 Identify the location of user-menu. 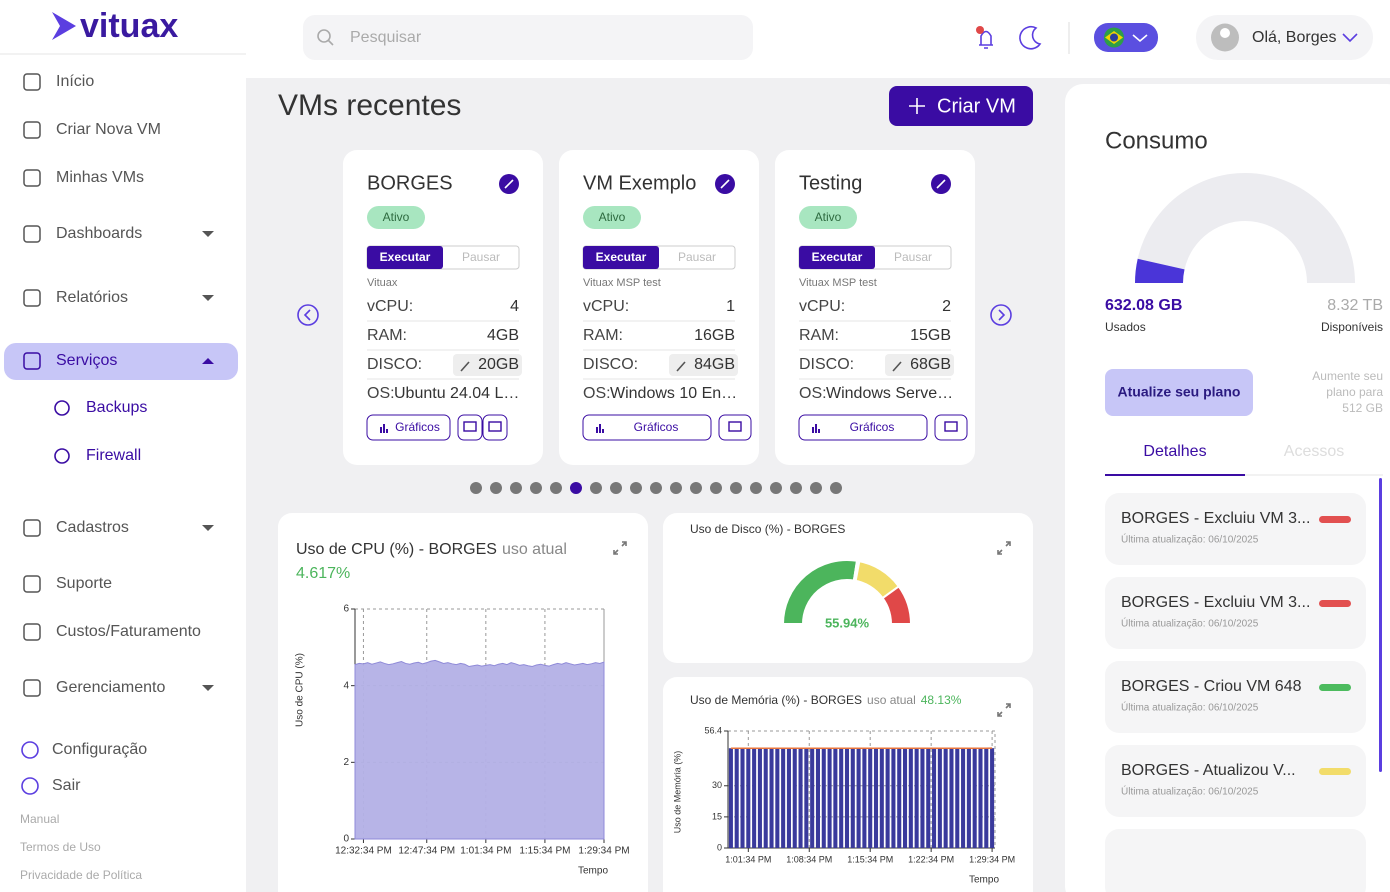
(1284, 37).